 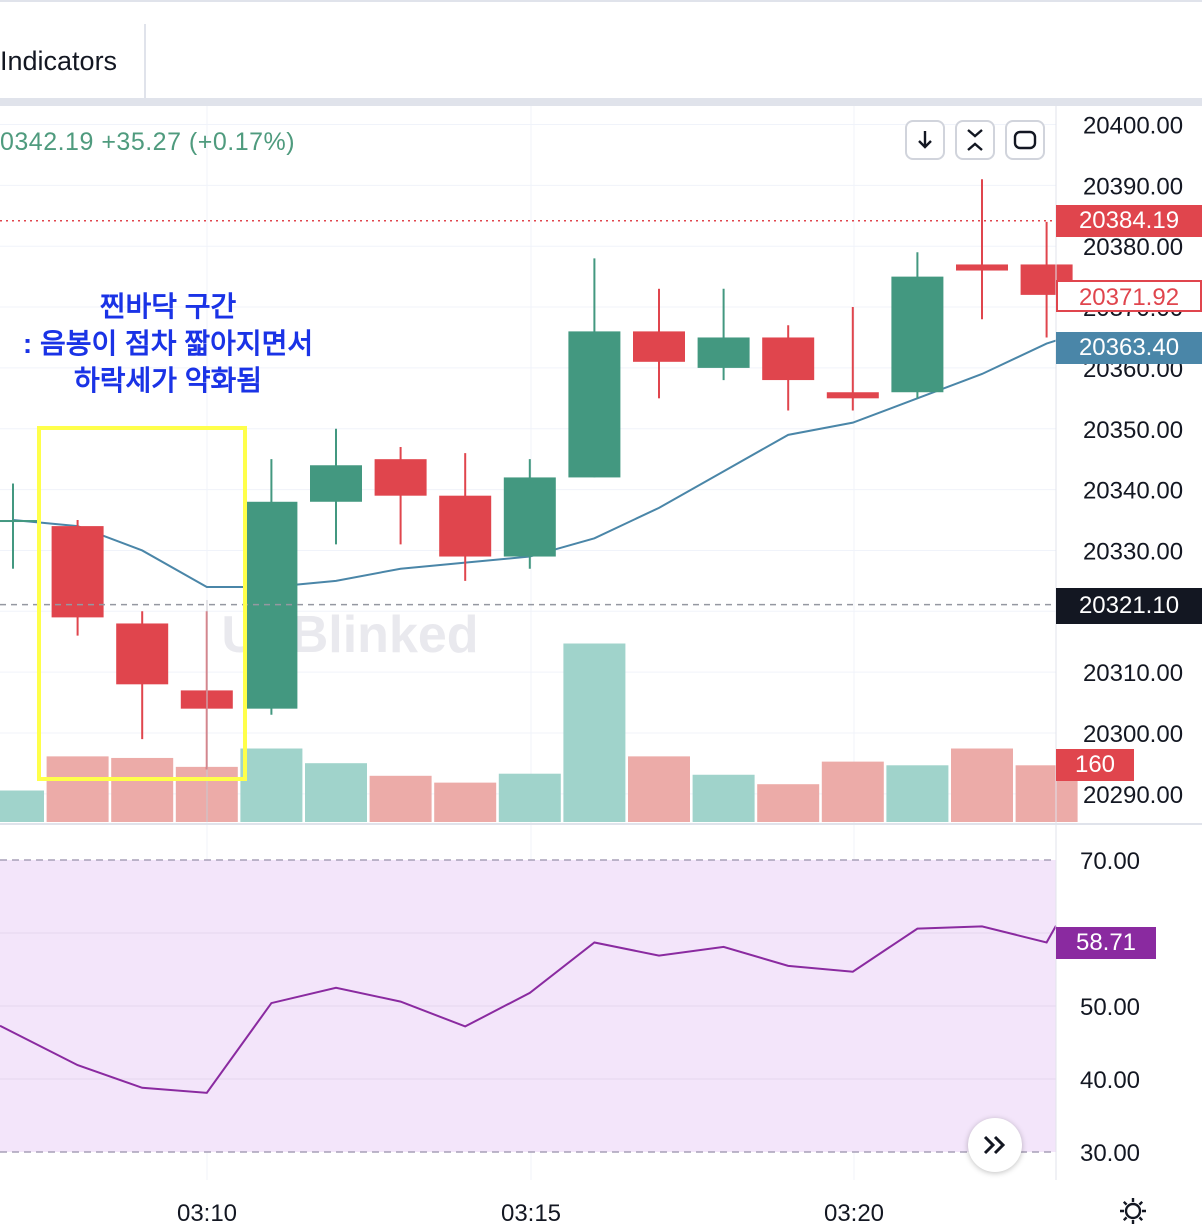 I want to click on price-legend: 0342.19 +35.27 (+0.17%), so click(x=147, y=142).